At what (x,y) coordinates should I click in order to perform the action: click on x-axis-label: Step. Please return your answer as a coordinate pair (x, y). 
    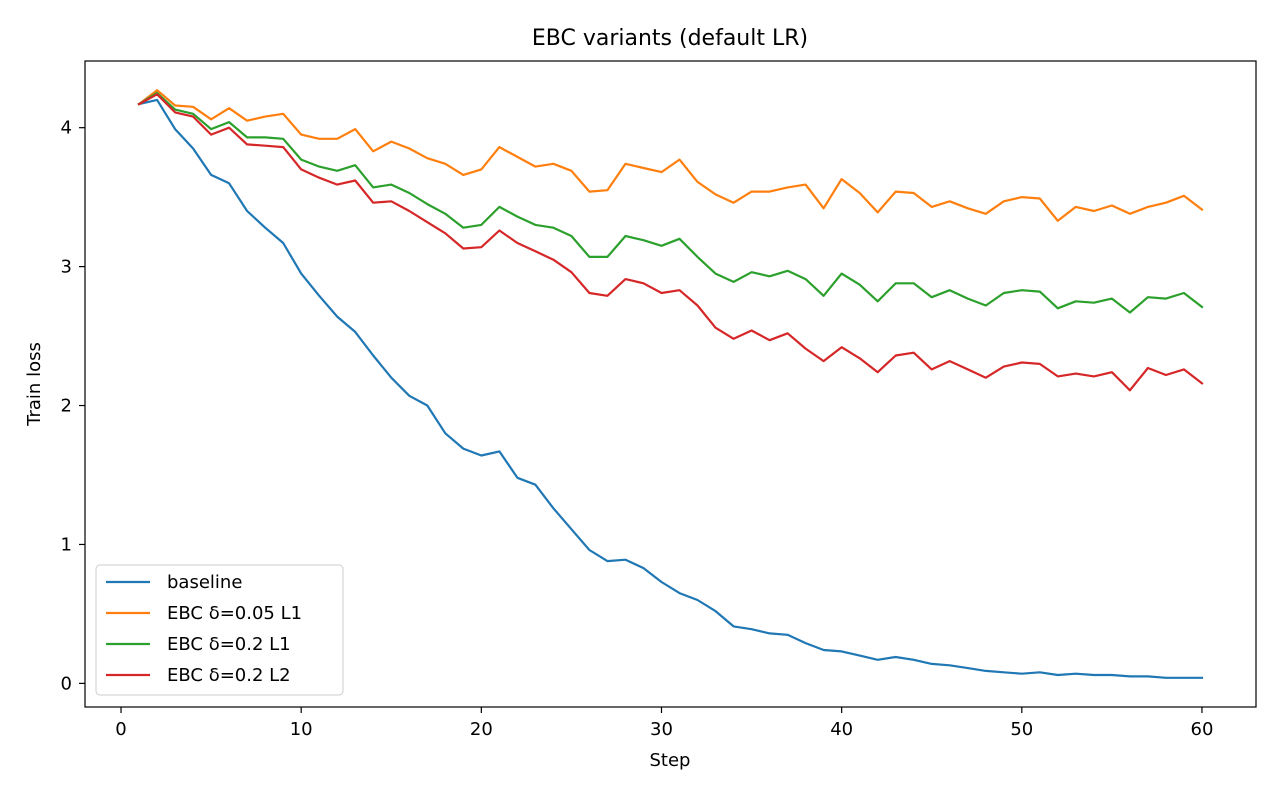
    Looking at the image, I should click on (670, 760).